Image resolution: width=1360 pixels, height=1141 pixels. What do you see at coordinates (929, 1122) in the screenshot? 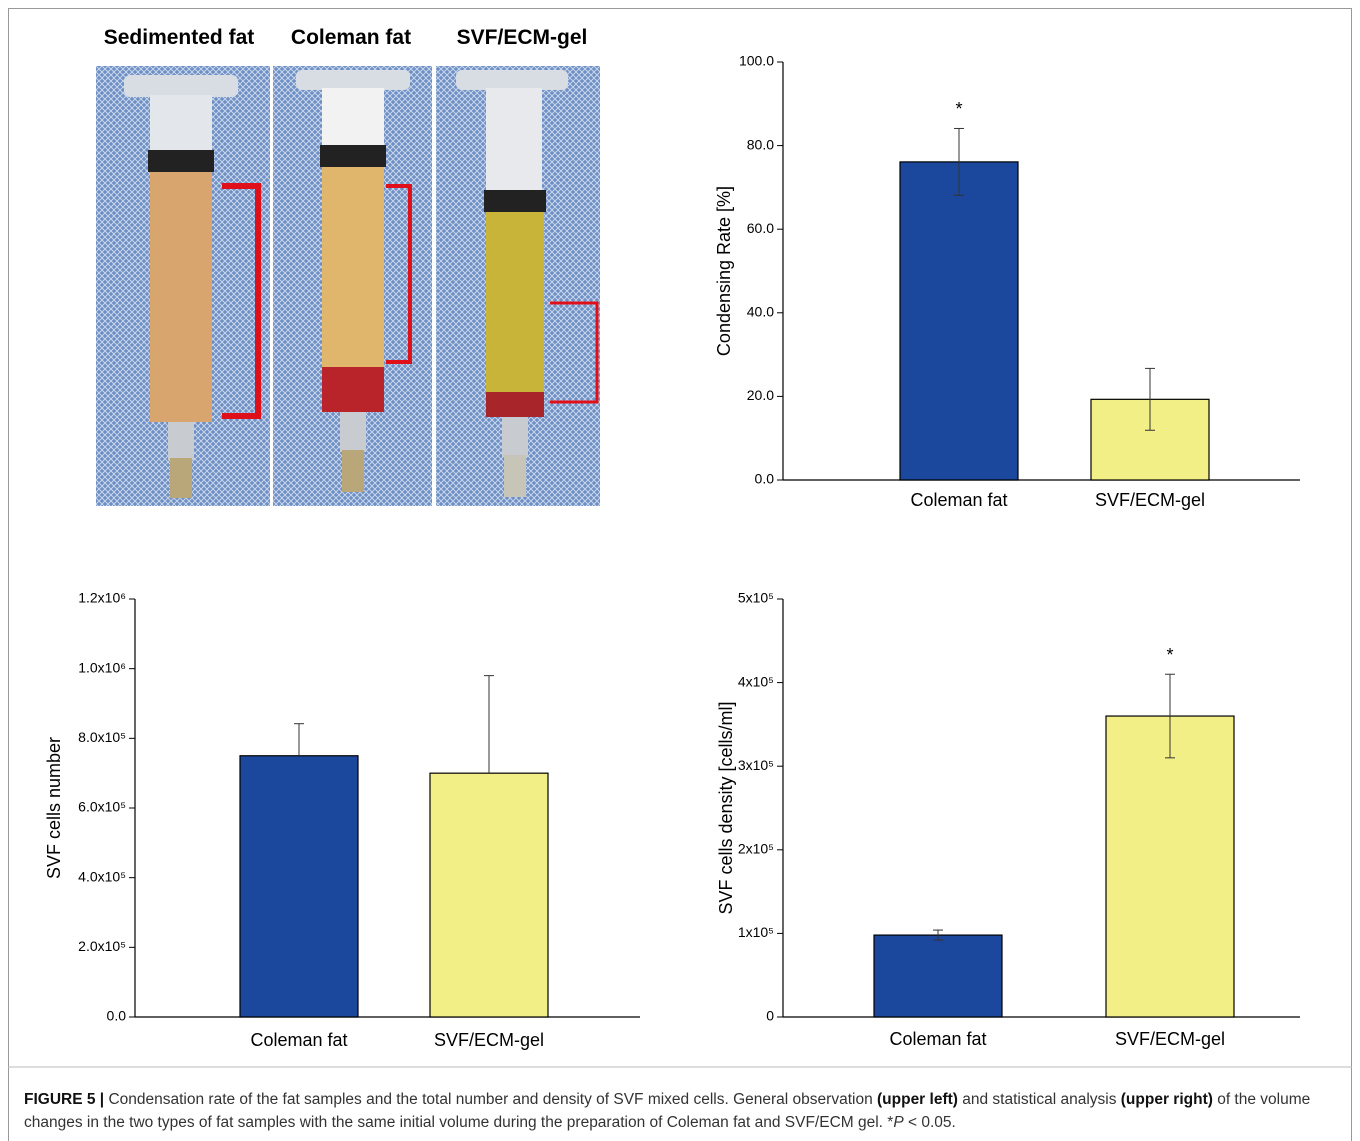
I see `caption-text: < 0.05.` at bounding box center [929, 1122].